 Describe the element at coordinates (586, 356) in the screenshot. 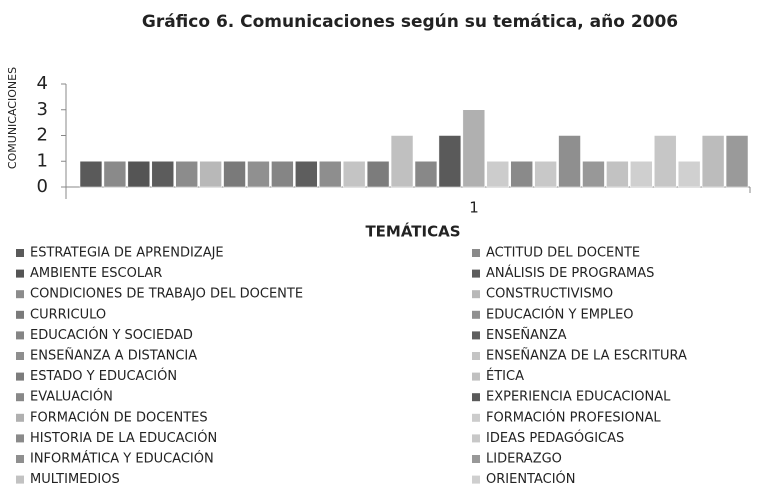

I see `legend-label: ENSEÑANZA DE LA ESCRITURA` at that location.